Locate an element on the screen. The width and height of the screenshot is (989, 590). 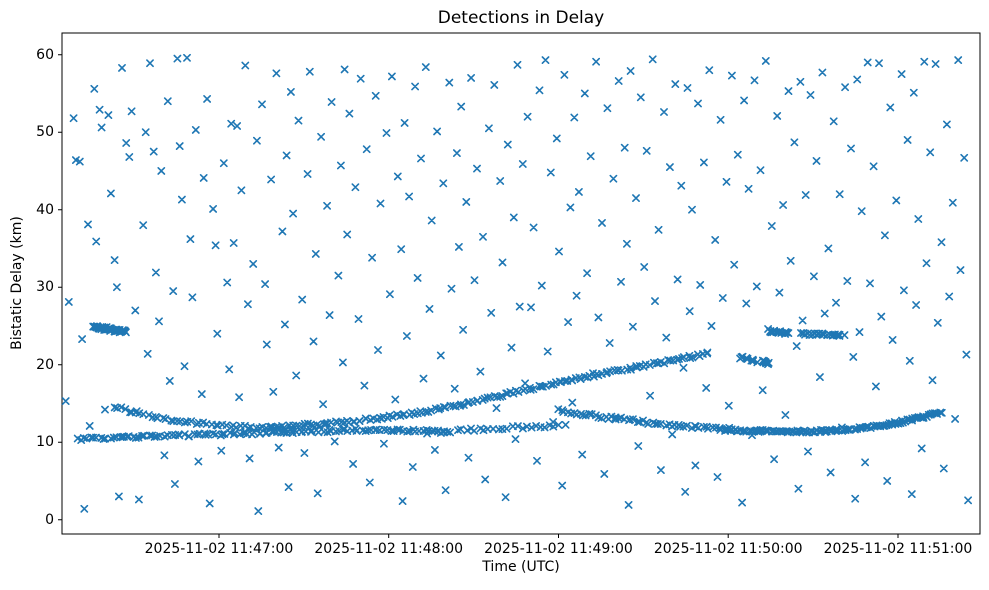
y-tick-label: 20 is located at coordinates (45, 364).